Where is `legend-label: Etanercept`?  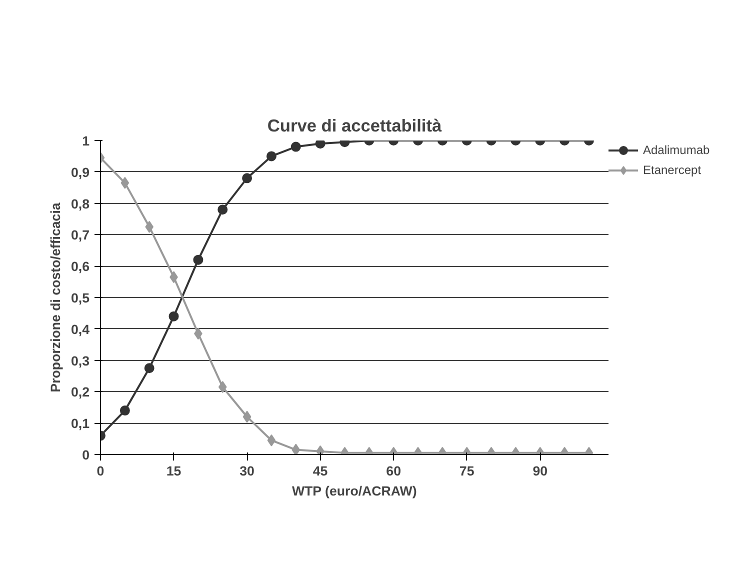 legend-label: Etanercept is located at coordinates (672, 170).